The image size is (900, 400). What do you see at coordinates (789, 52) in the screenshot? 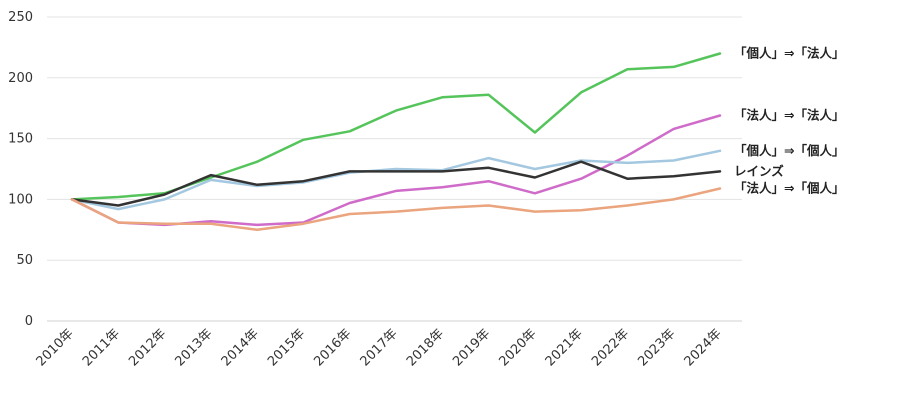
I see `series-label: 「個人」⇒「法人」` at bounding box center [789, 52].